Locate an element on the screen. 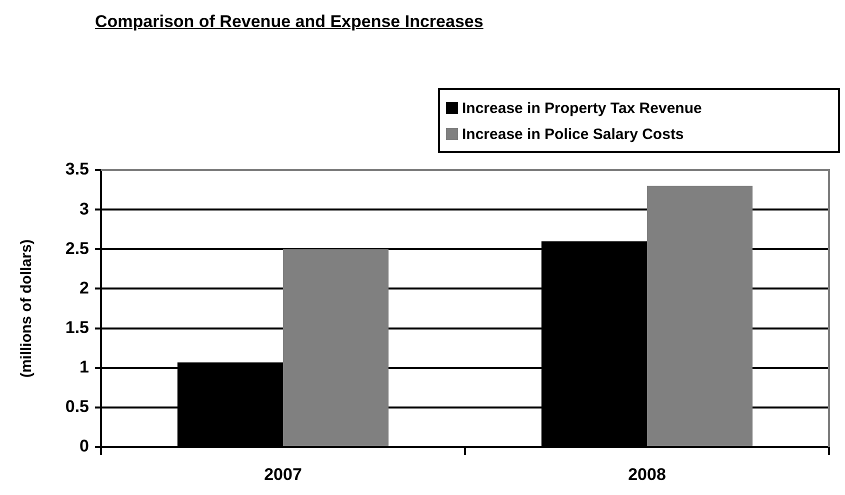 This screenshot has height=495, width=845. y-tick-label: 3 is located at coordinates (84, 208).